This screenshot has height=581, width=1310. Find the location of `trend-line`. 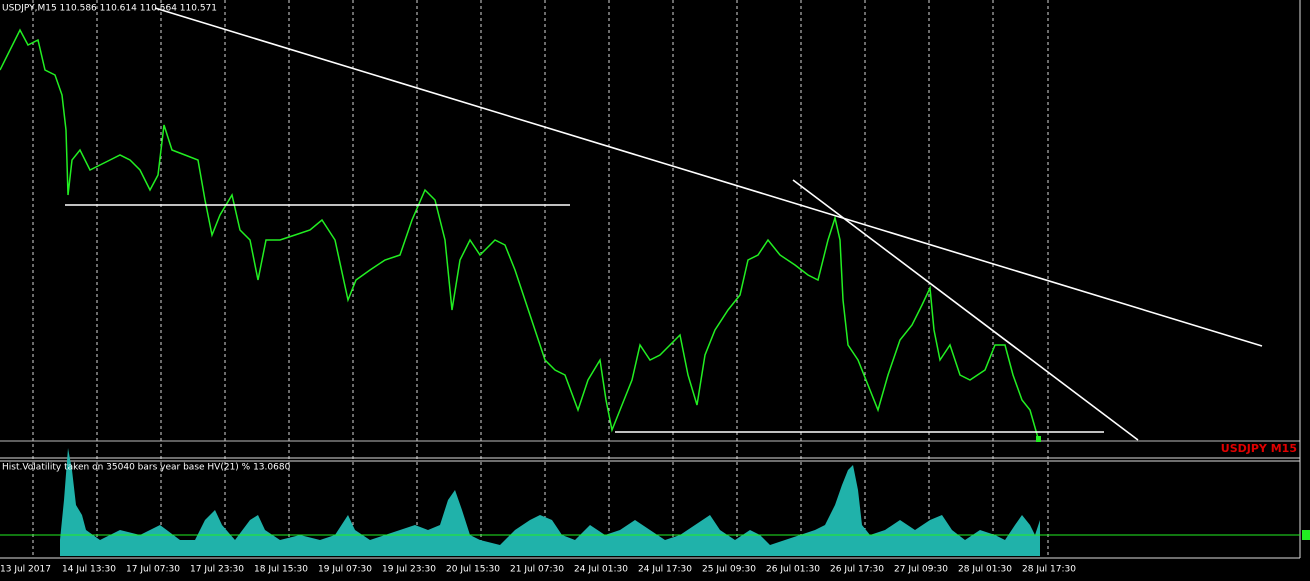

trend-line is located at coordinates (965, 310).